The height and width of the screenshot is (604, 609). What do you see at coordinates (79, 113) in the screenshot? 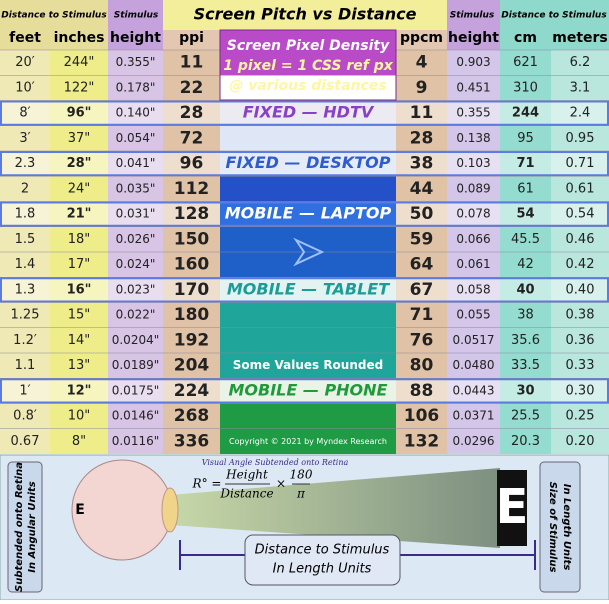
I see `cell: 96"` at bounding box center [79, 113].